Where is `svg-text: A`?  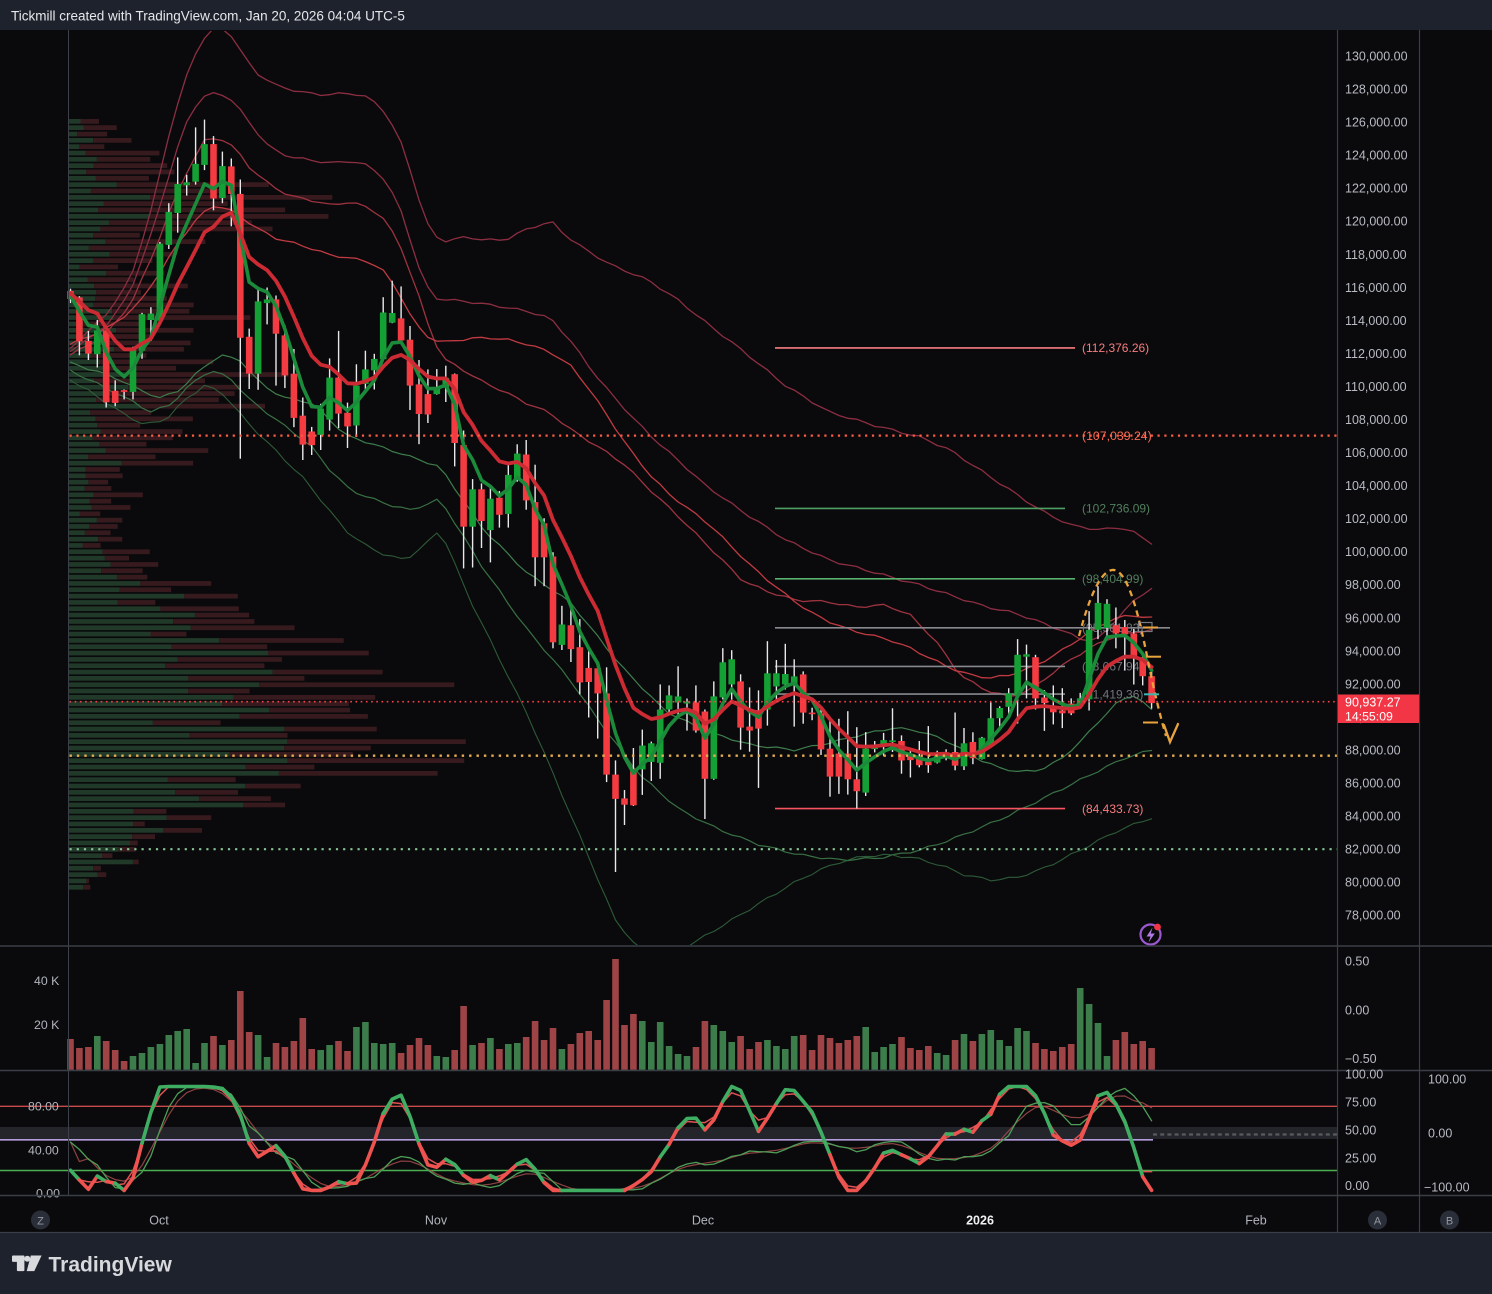 svg-text: A is located at coordinates (1378, 1221).